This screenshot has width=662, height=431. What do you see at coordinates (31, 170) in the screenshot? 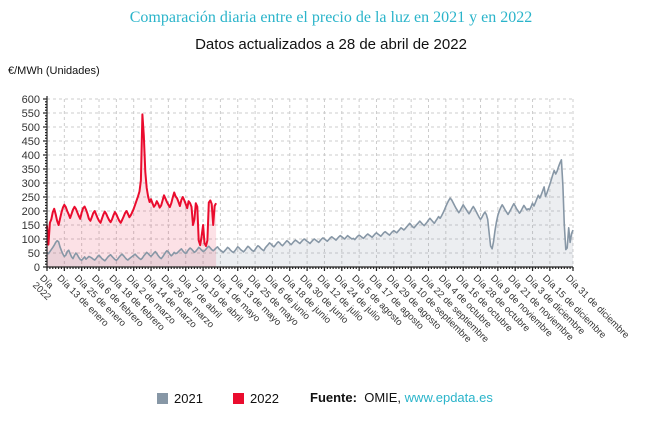
I see `y-tick-label: 350` at bounding box center [31, 170].